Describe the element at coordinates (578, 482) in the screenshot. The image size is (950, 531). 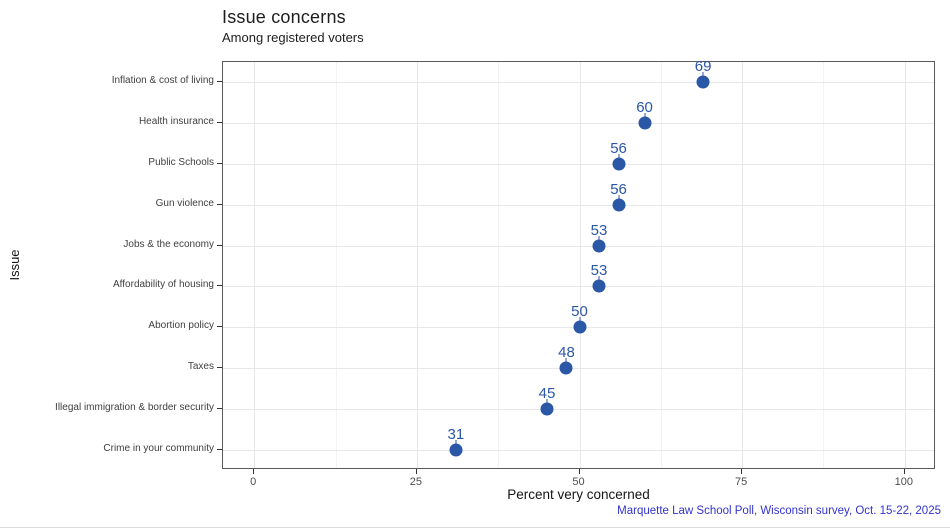
I see `x-tick-label: 50` at that location.